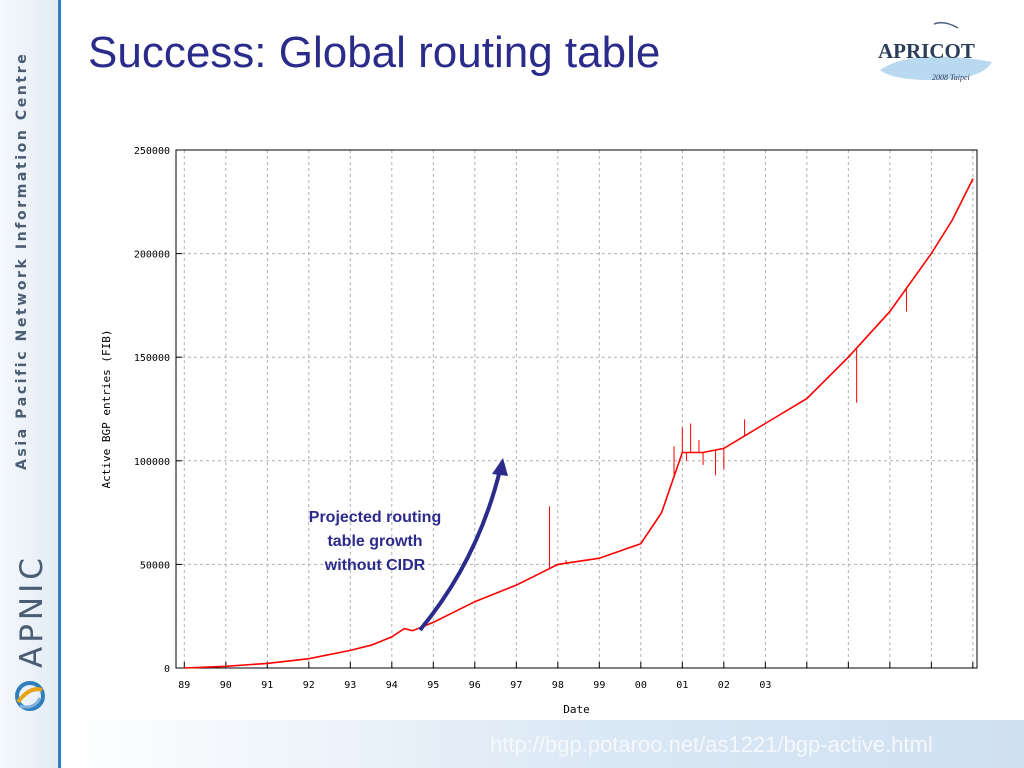  I want to click on x-tick-label: 03, so click(765, 685).